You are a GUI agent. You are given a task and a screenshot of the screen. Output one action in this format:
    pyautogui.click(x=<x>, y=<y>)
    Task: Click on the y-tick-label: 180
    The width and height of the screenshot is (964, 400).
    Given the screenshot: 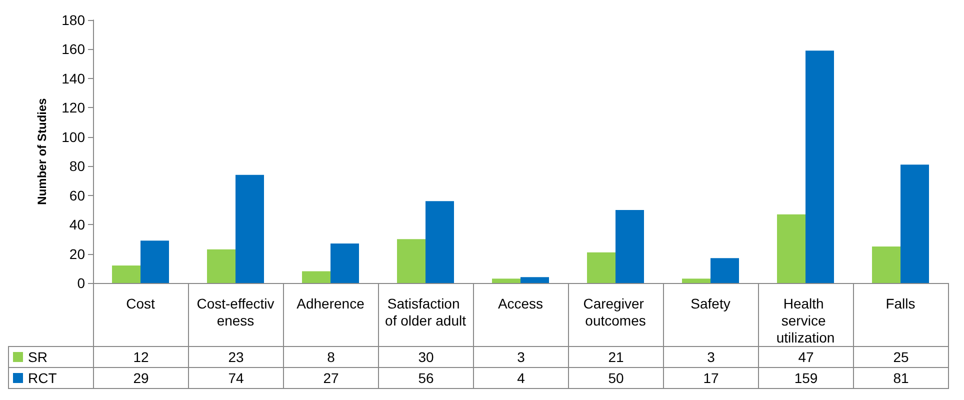 What is the action you would take?
    pyautogui.click(x=74, y=20)
    